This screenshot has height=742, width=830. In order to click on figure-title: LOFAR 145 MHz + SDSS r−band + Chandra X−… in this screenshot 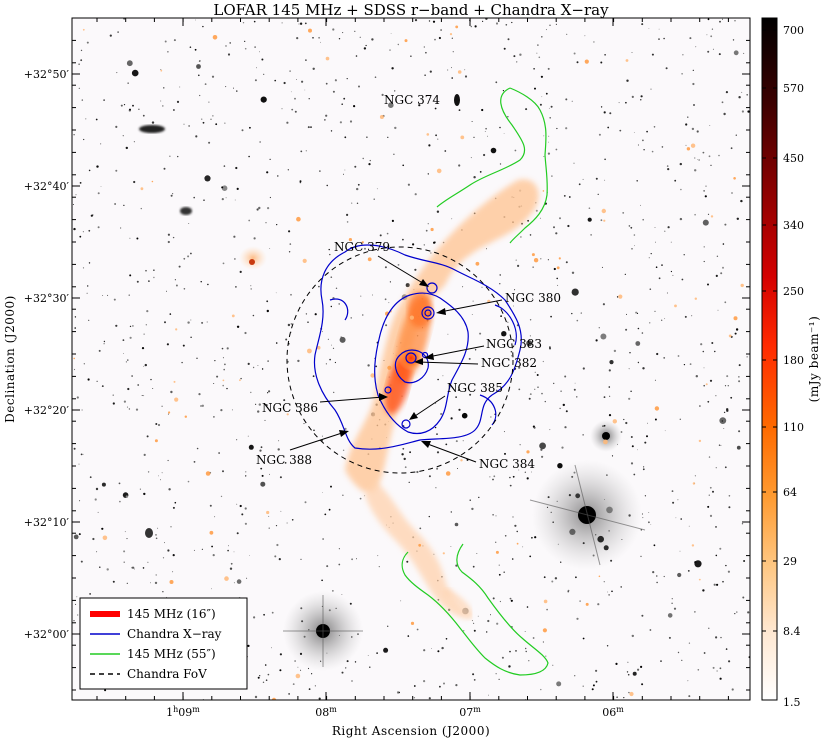, I will do `click(411, 10)`.